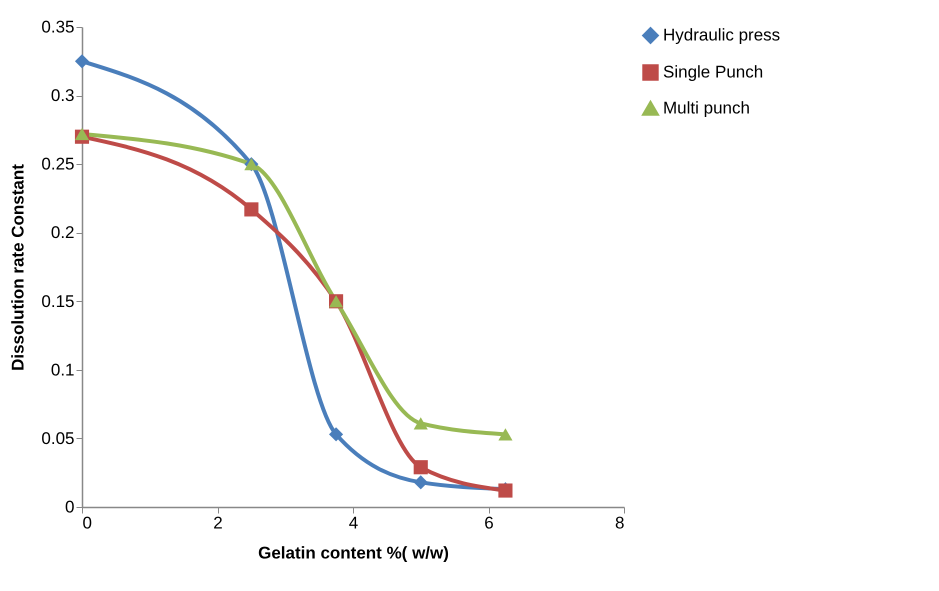 The height and width of the screenshot is (591, 939). Describe the element at coordinates (713, 72) in the screenshot. I see `legend-label: Single Punch` at that location.